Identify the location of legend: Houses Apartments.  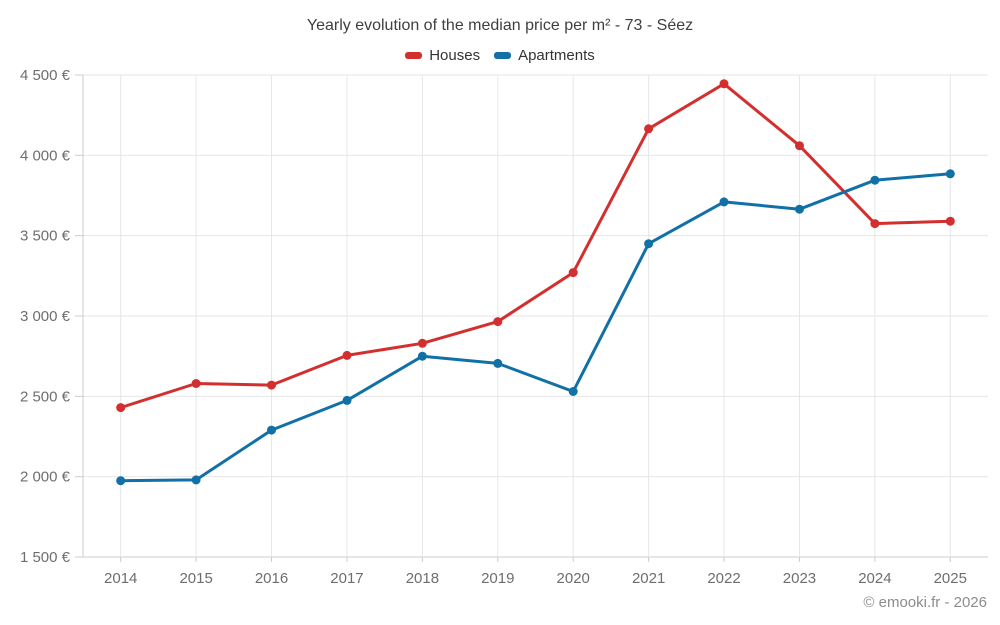
(500, 55).